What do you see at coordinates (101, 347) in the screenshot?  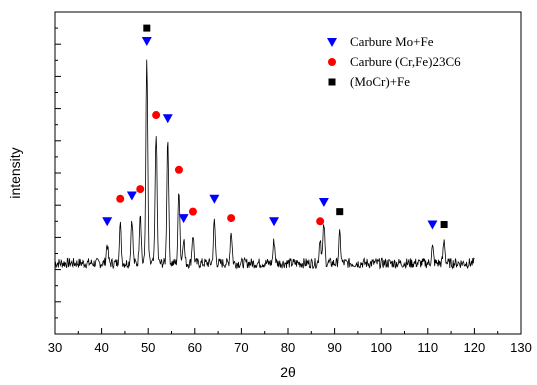 I see `x-tick-label: 40` at bounding box center [101, 347].